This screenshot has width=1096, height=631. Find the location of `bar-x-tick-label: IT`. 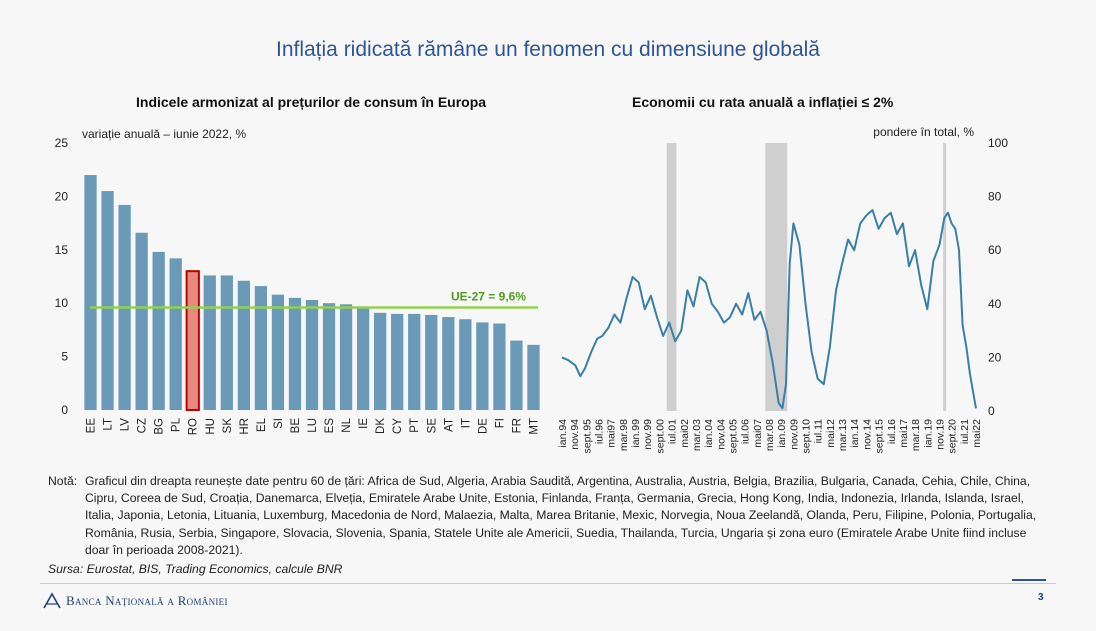

bar-x-tick-label: IT is located at coordinates (466, 423).